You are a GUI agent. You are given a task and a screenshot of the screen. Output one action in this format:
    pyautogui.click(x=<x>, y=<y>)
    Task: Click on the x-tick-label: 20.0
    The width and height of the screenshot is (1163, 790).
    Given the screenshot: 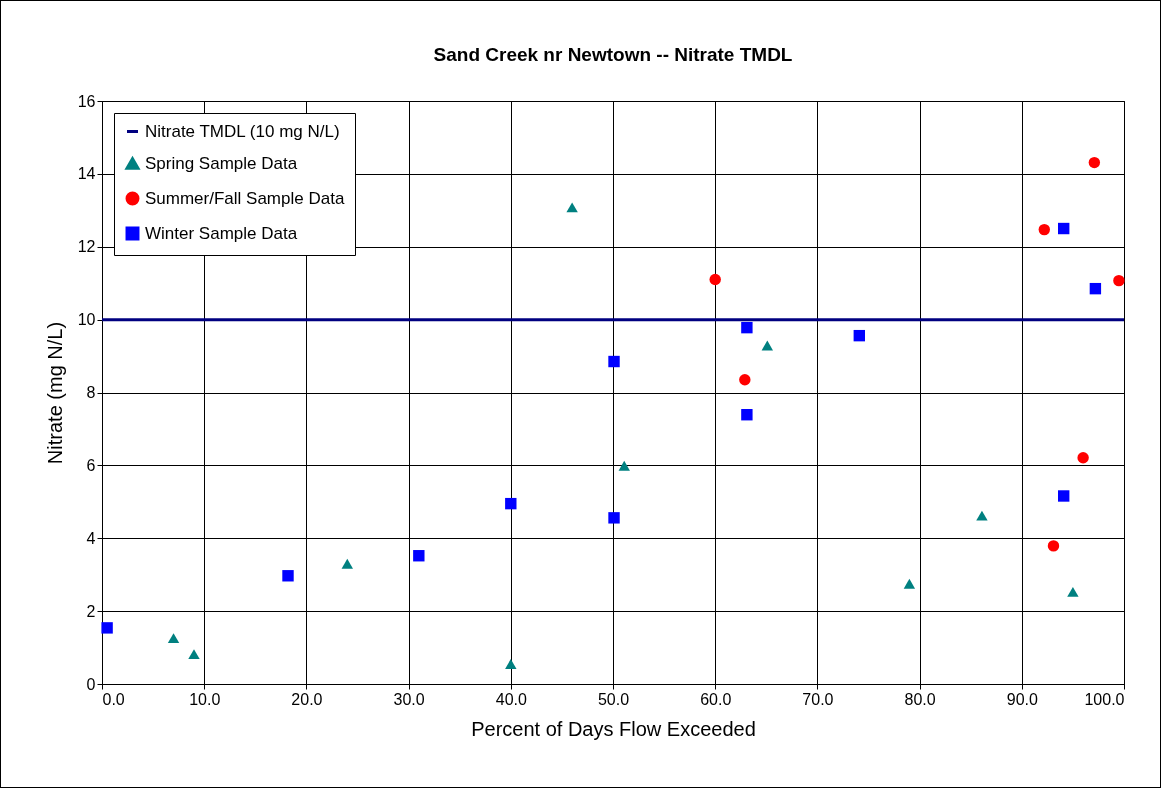 What is the action you would take?
    pyautogui.click(x=307, y=699)
    